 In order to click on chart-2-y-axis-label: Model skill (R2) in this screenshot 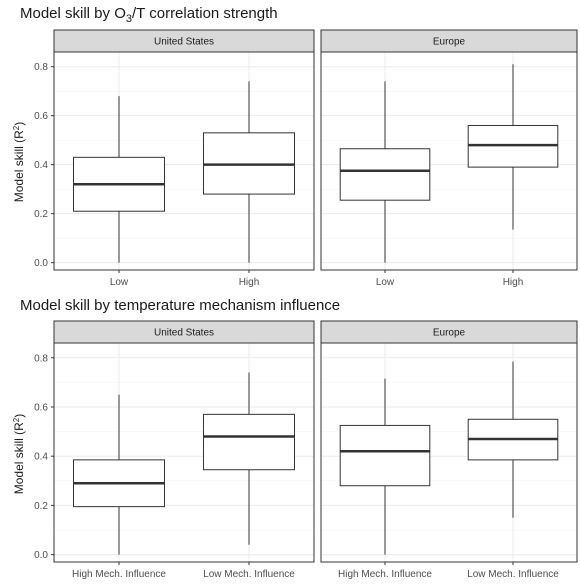, I will do `click(19, 454)`.